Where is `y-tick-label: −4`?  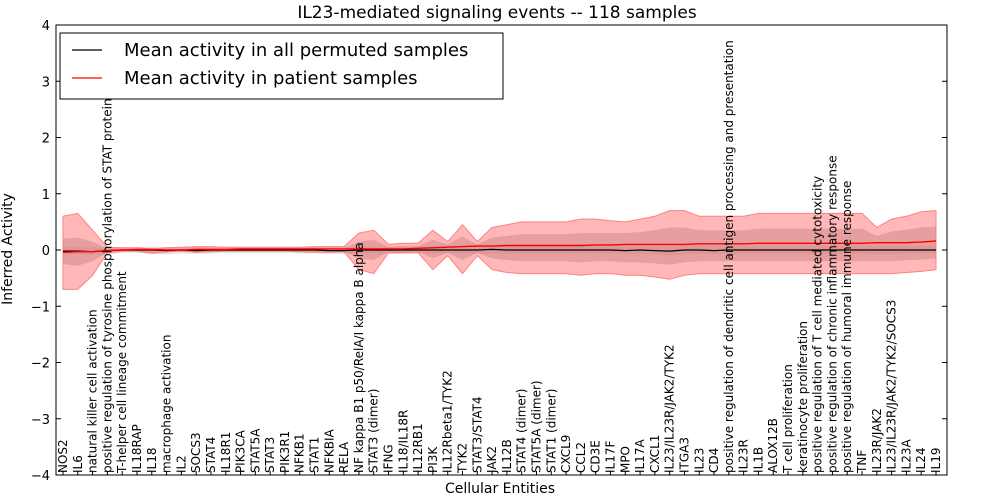
y-tick-label: −4 is located at coordinates (40, 476).